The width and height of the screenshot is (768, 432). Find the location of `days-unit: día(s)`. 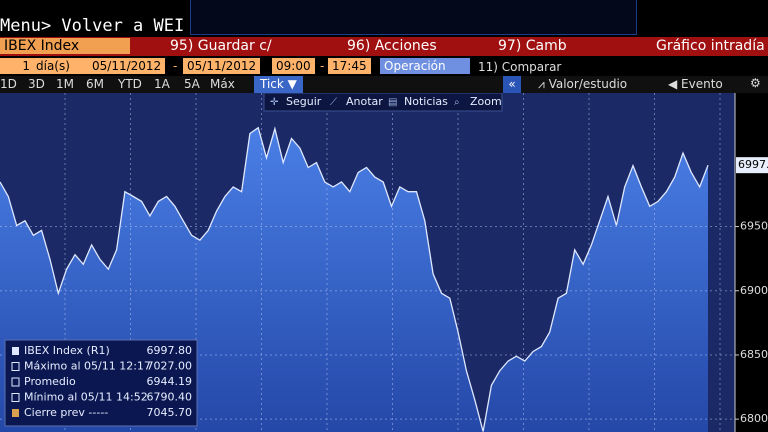

days-unit: día(s) is located at coordinates (61, 66).